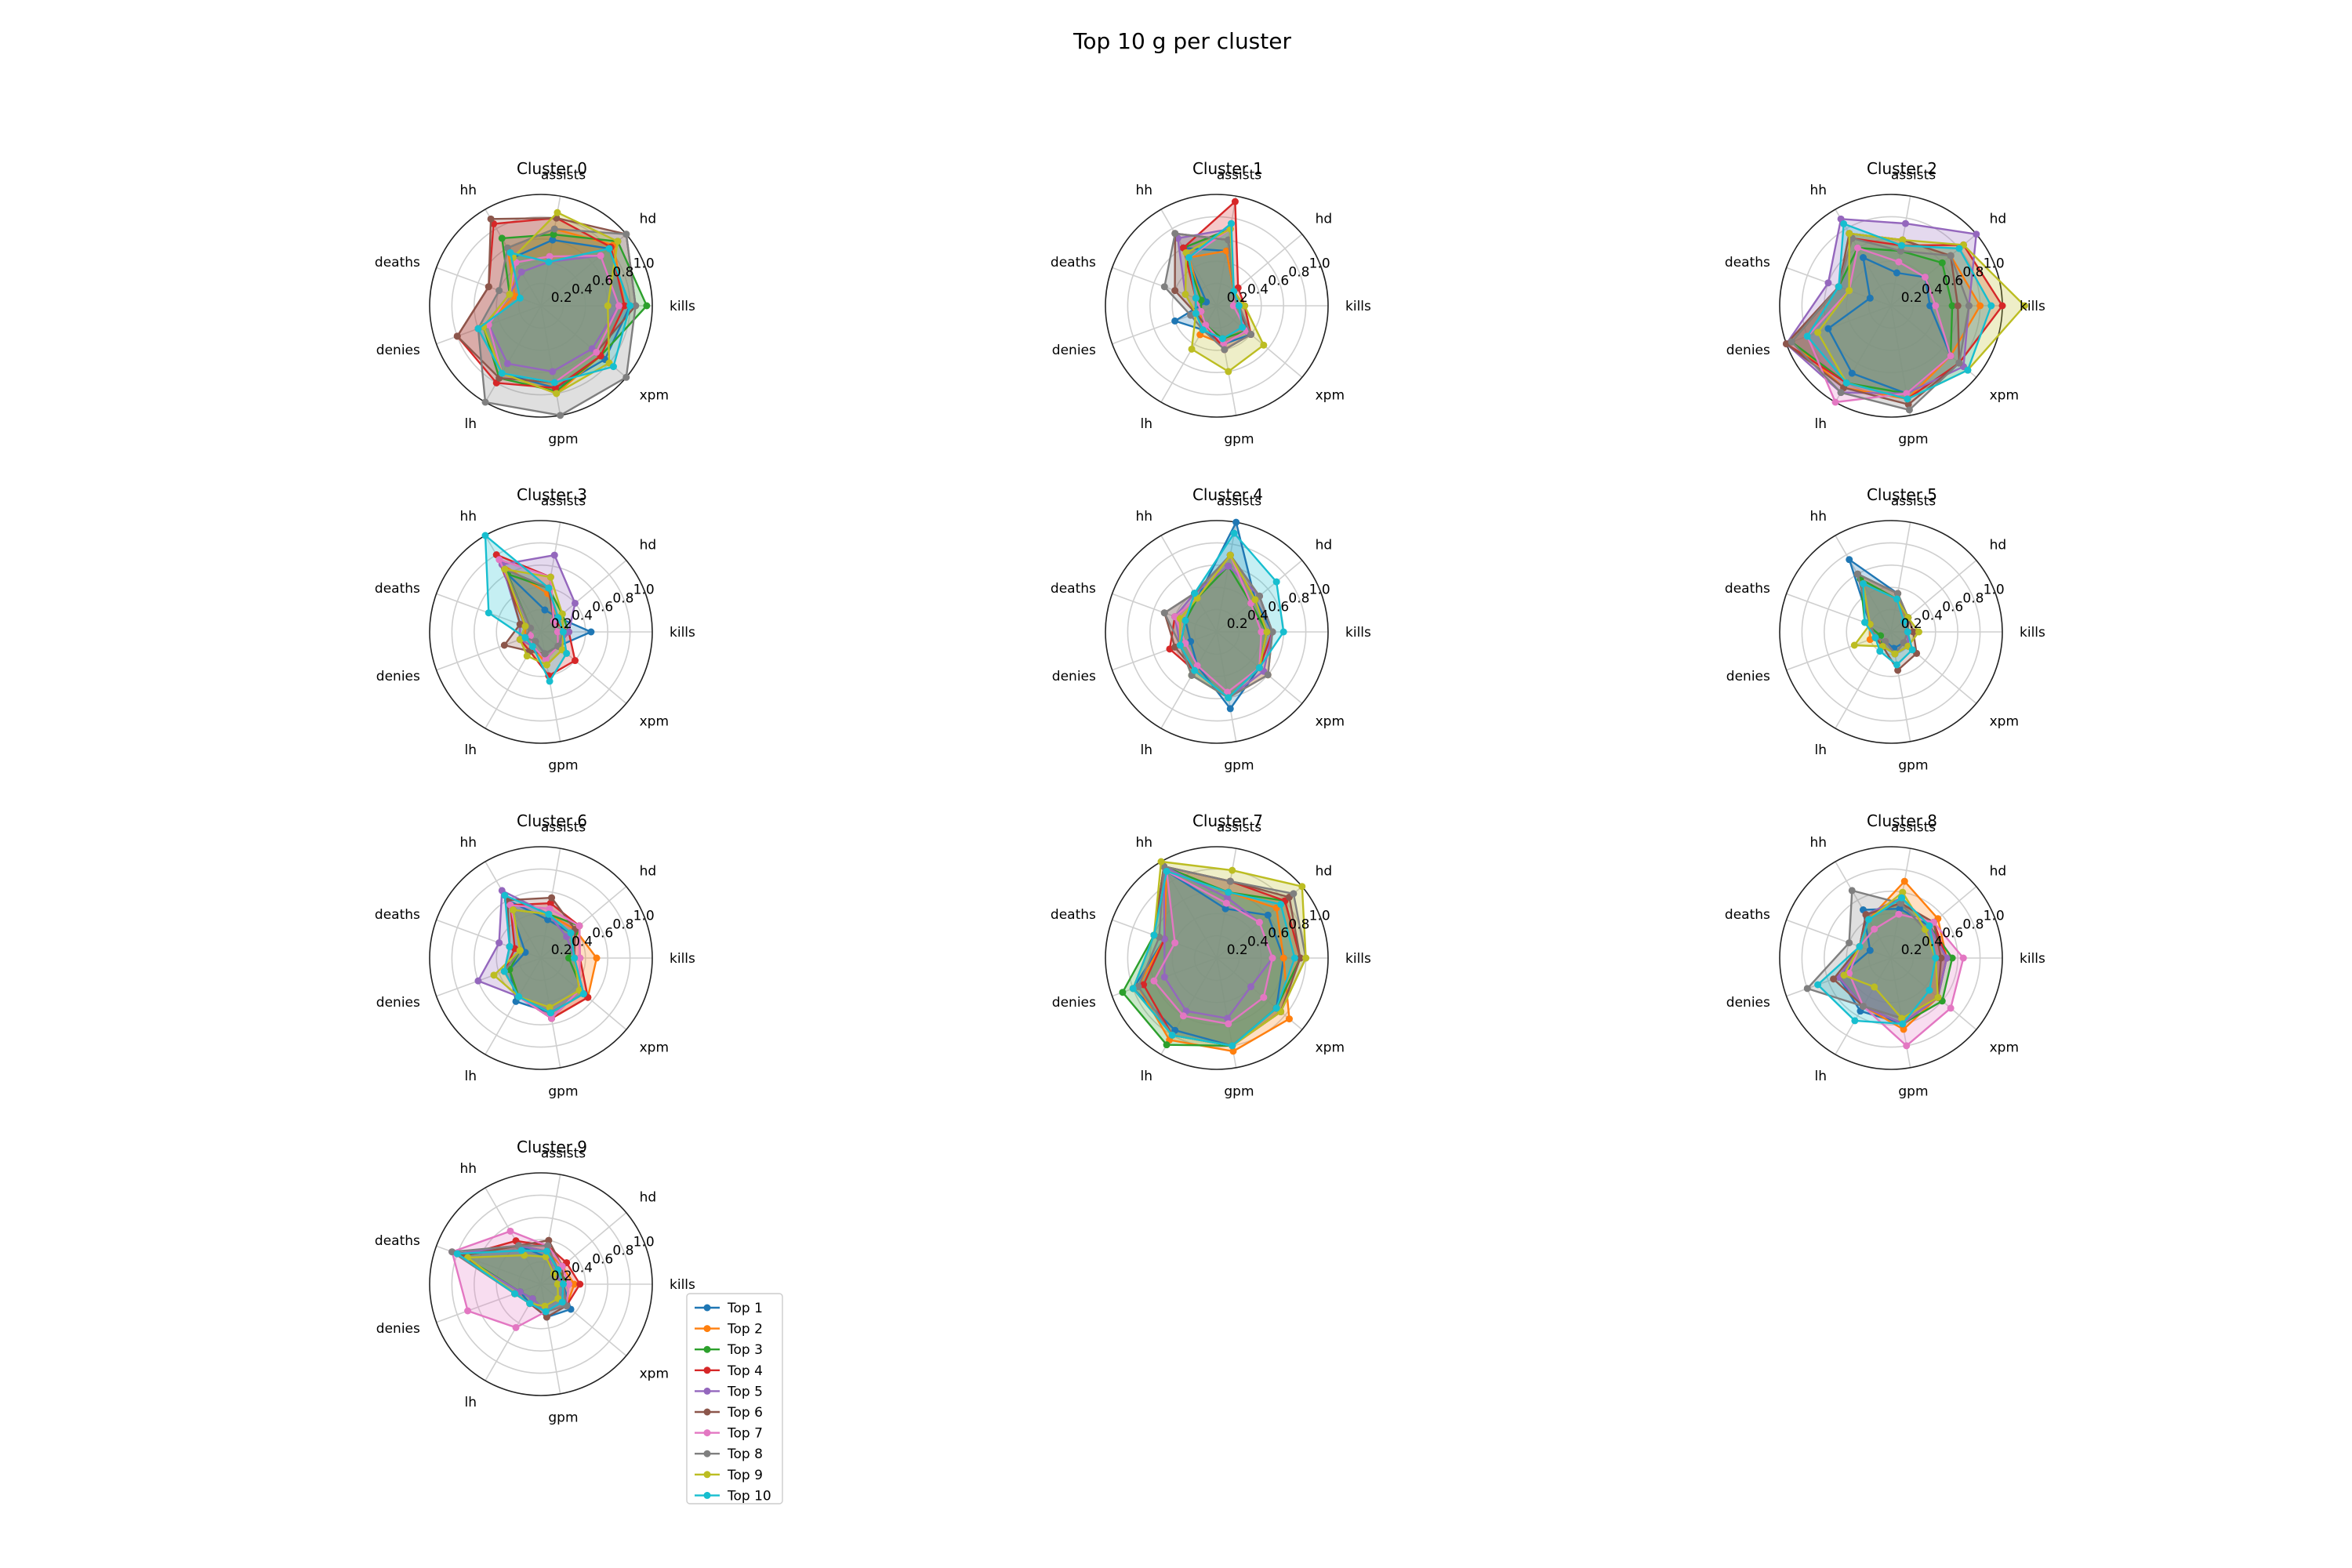 Image resolution: width=2352 pixels, height=1568 pixels. I want to click on data-point-top-4-xpm, so click(575, 661).